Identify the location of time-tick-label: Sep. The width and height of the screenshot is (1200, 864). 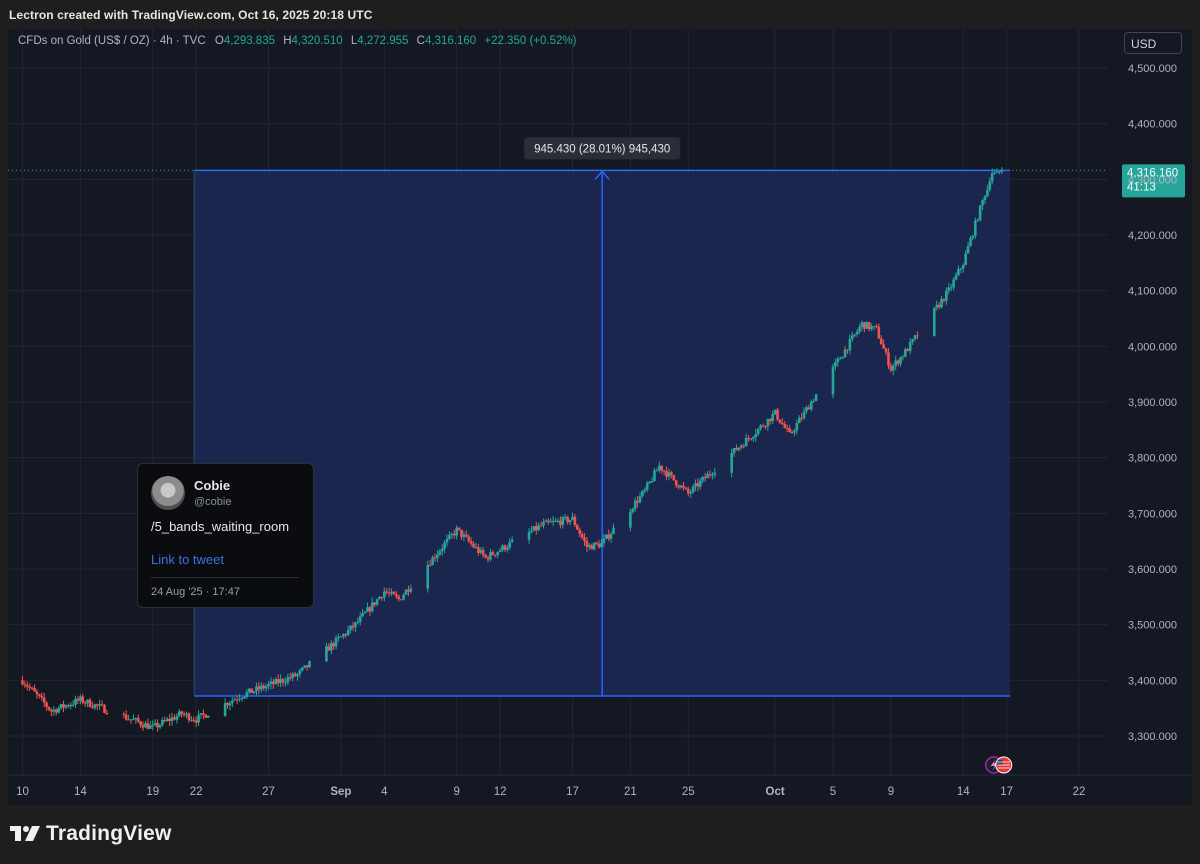
(340, 792).